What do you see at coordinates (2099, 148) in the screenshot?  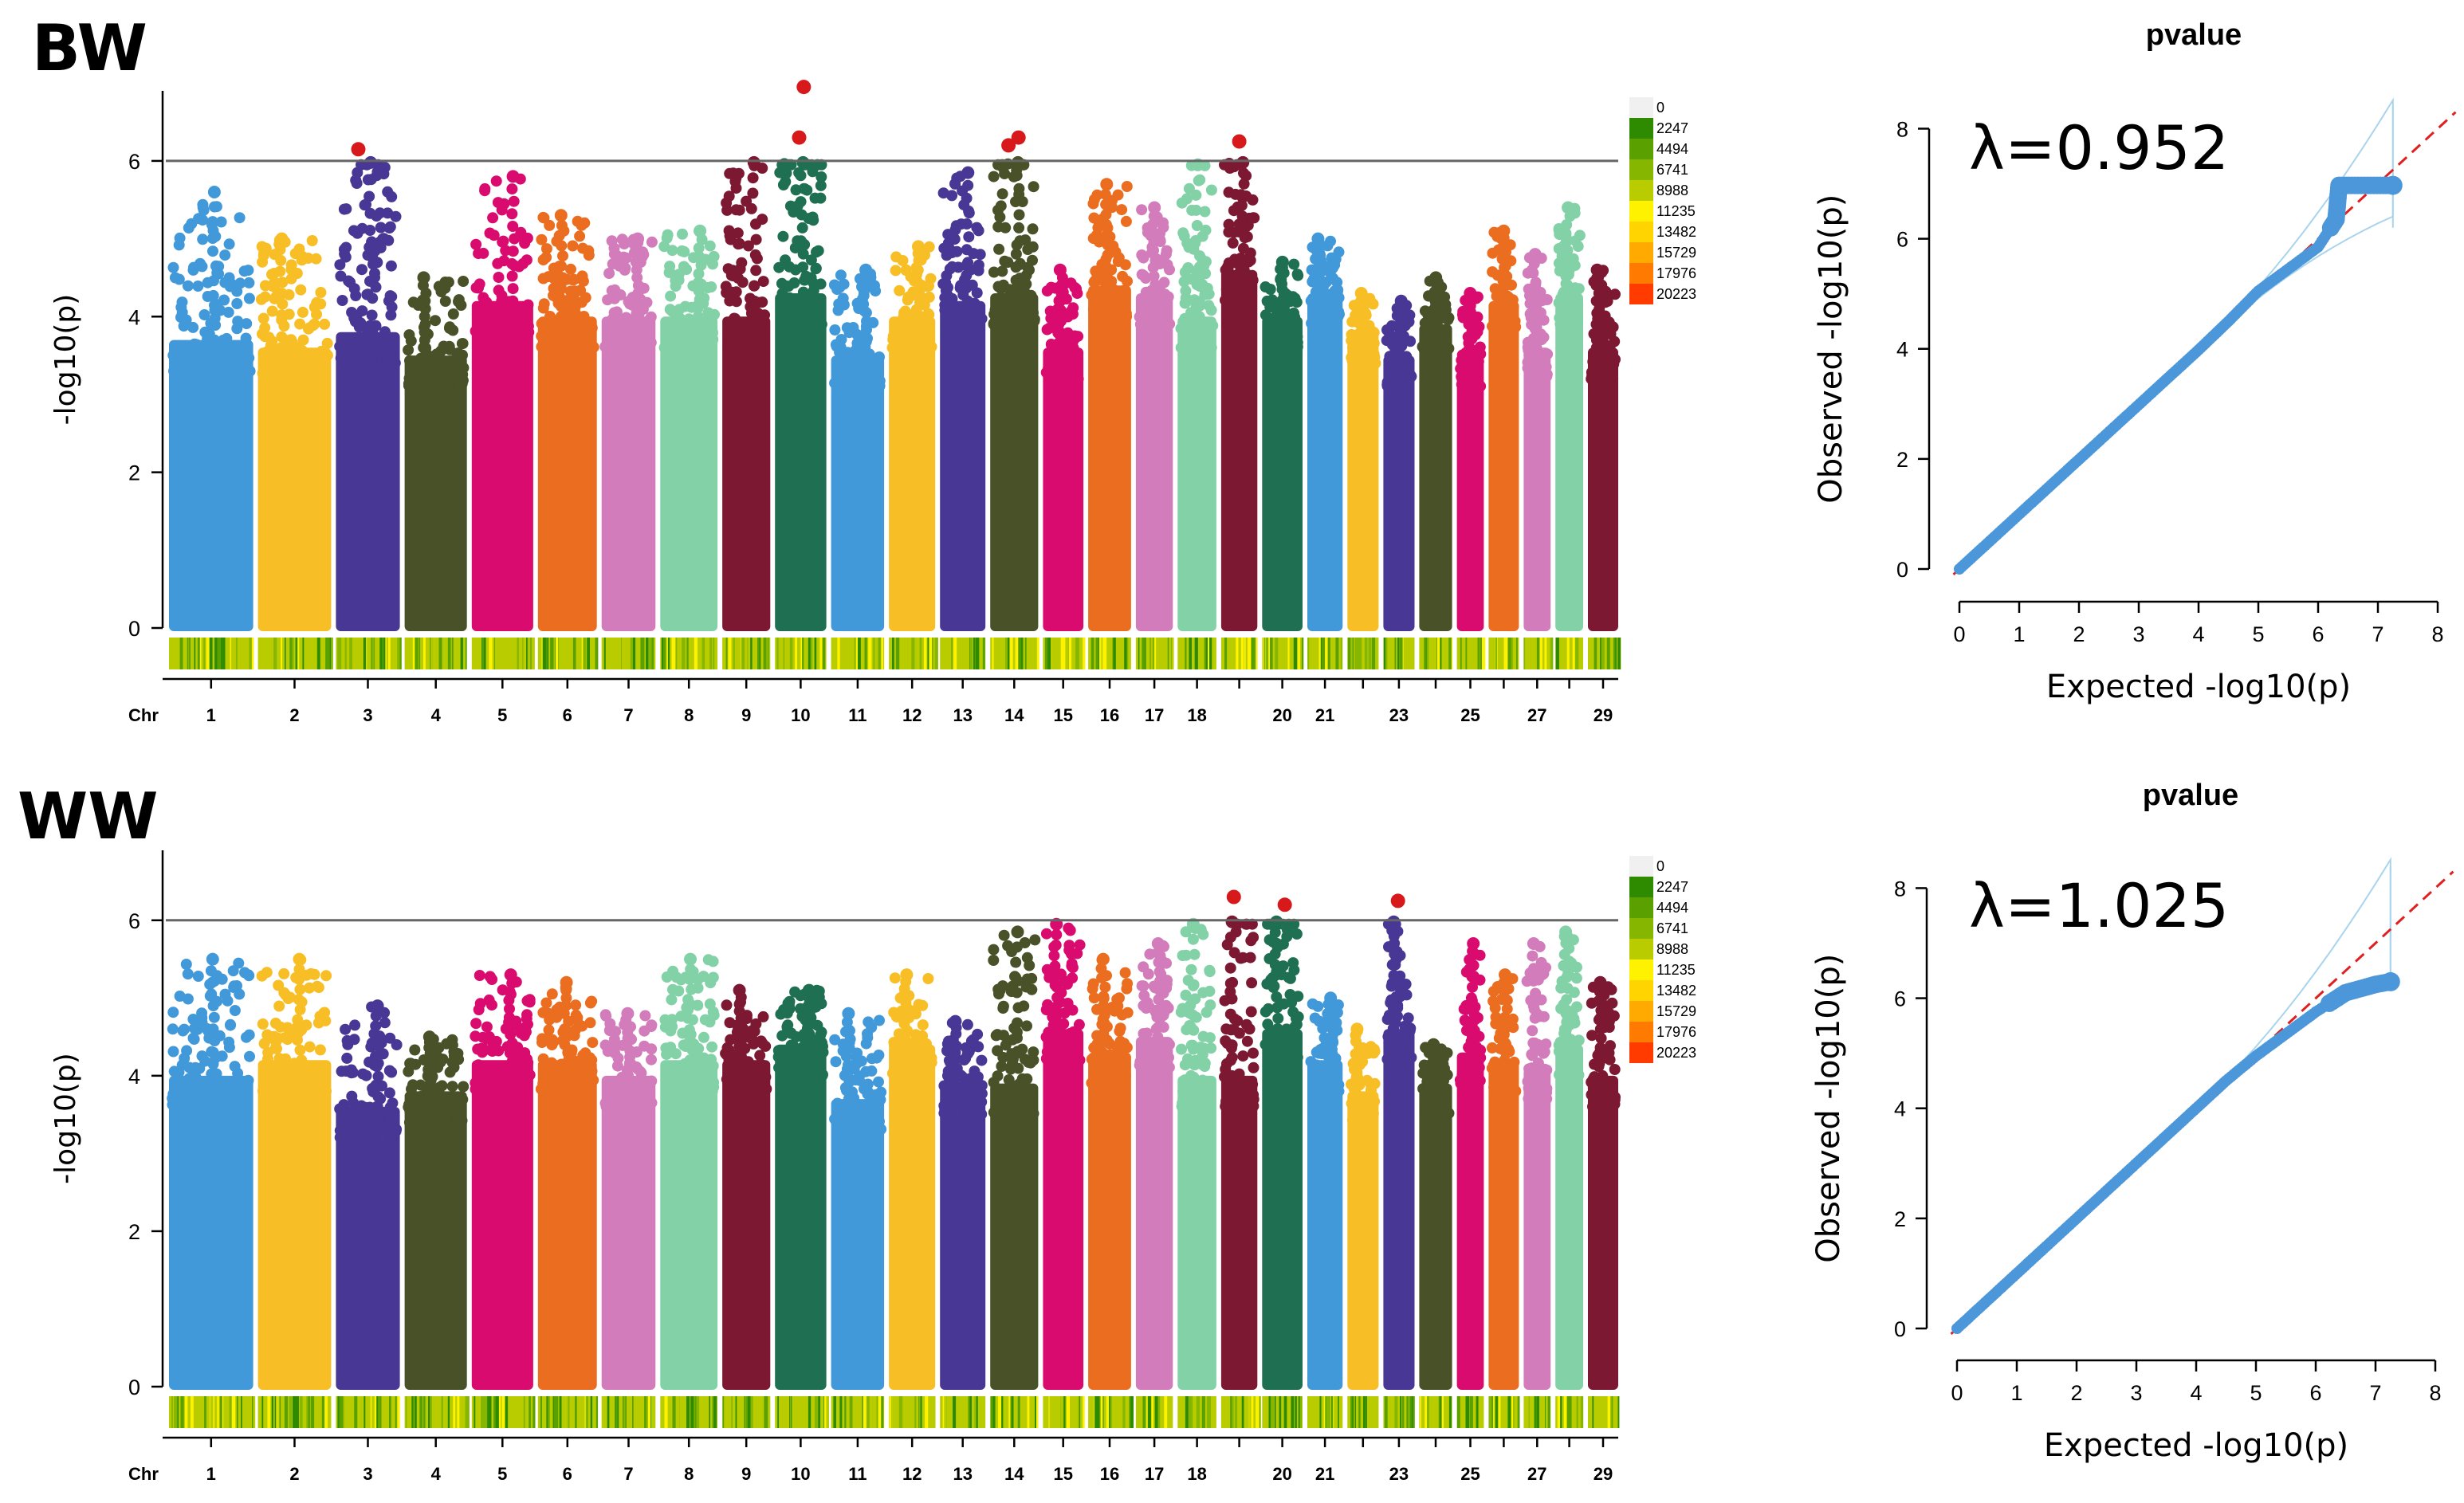 I see `lambda-bw: λ=0.952` at bounding box center [2099, 148].